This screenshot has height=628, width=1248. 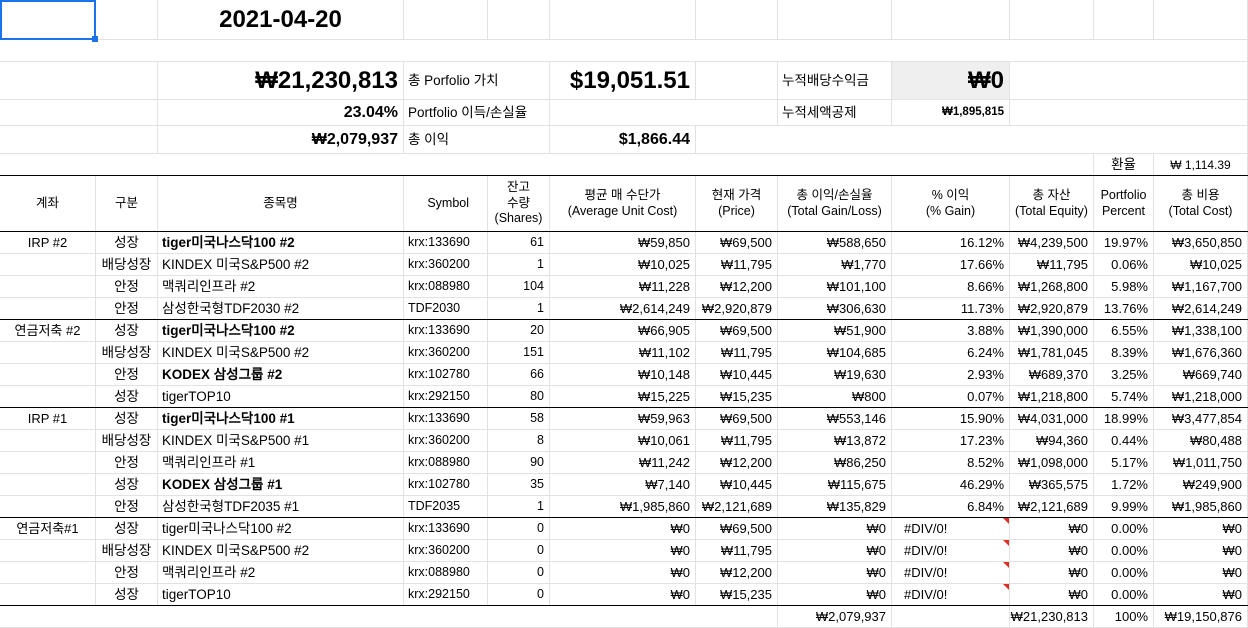 What do you see at coordinates (1201, 485) in the screenshot?
I see `cell-cost: ₩249,900` at bounding box center [1201, 485].